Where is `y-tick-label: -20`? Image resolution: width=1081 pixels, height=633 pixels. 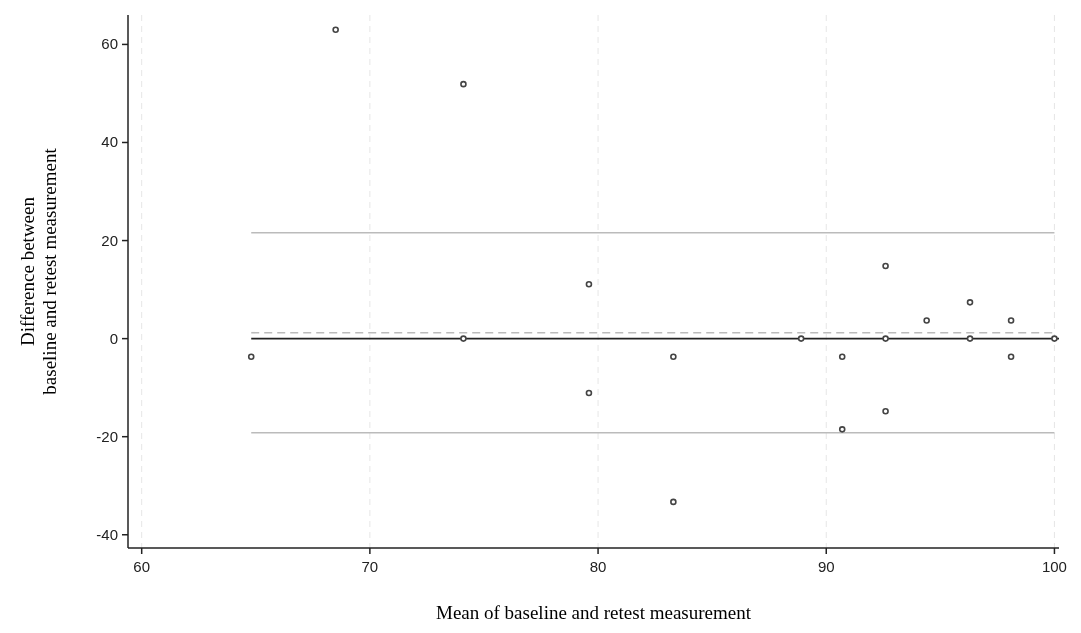
y-tick-label: -20 is located at coordinates (107, 436).